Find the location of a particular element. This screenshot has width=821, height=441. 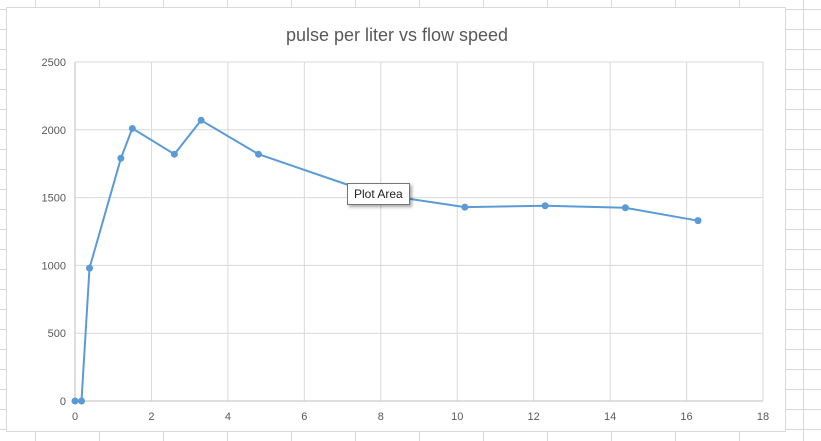

x-tick-label: 18 is located at coordinates (763, 417).